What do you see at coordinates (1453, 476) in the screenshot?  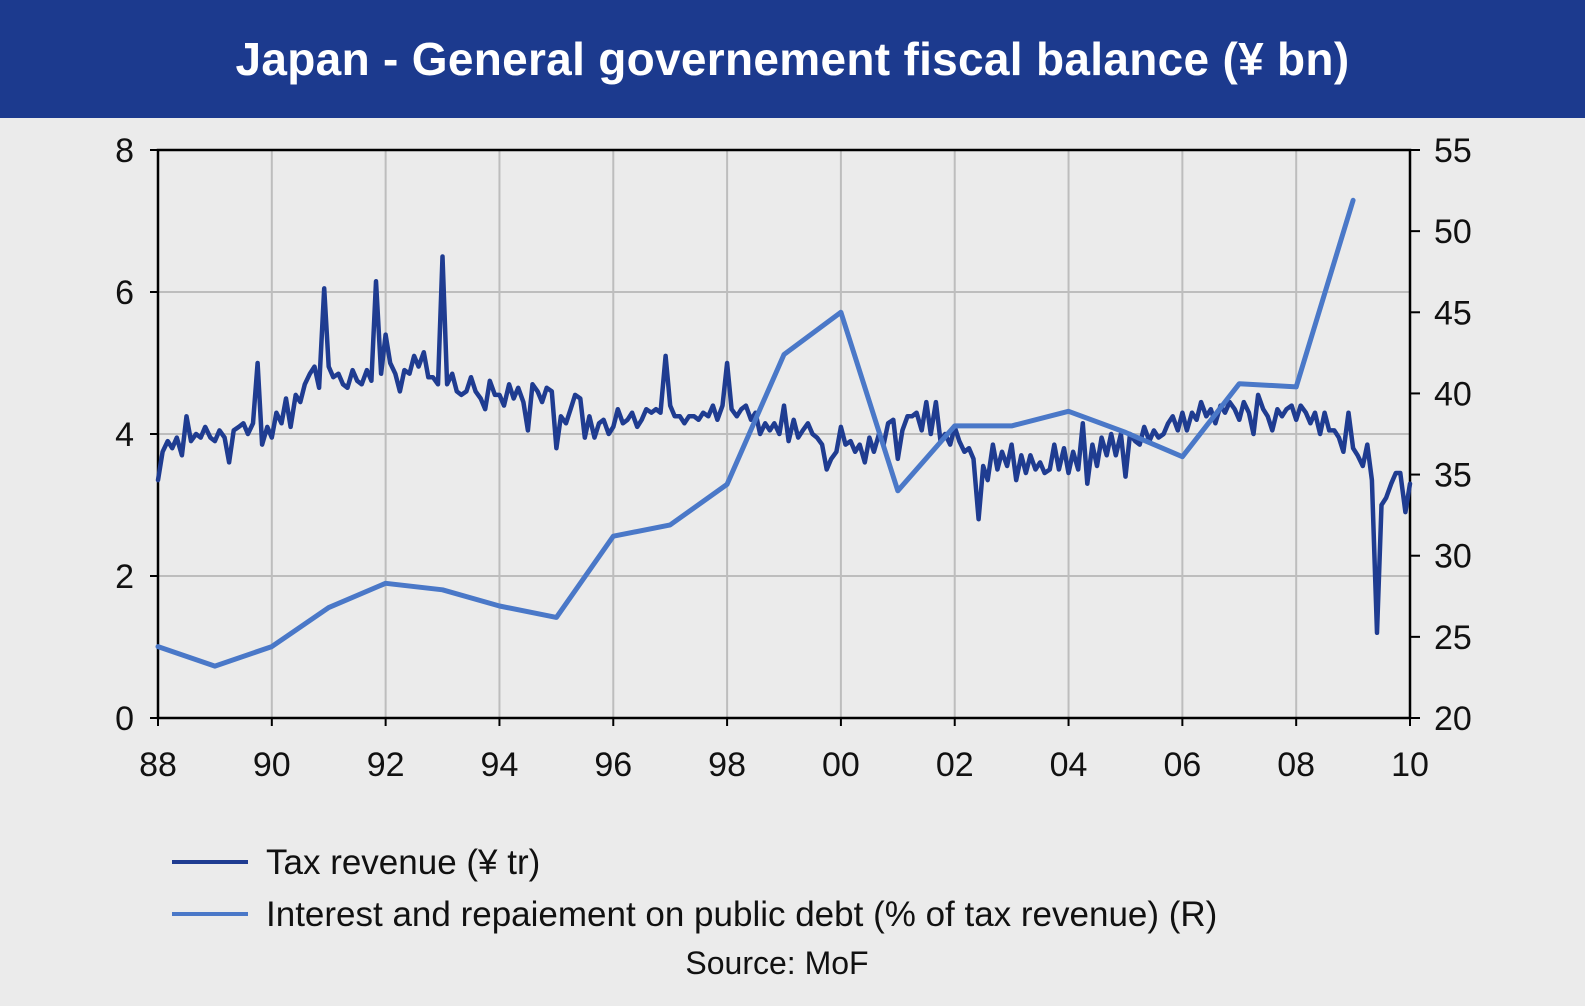 I see `y-right-tick-label: 35` at bounding box center [1453, 476].